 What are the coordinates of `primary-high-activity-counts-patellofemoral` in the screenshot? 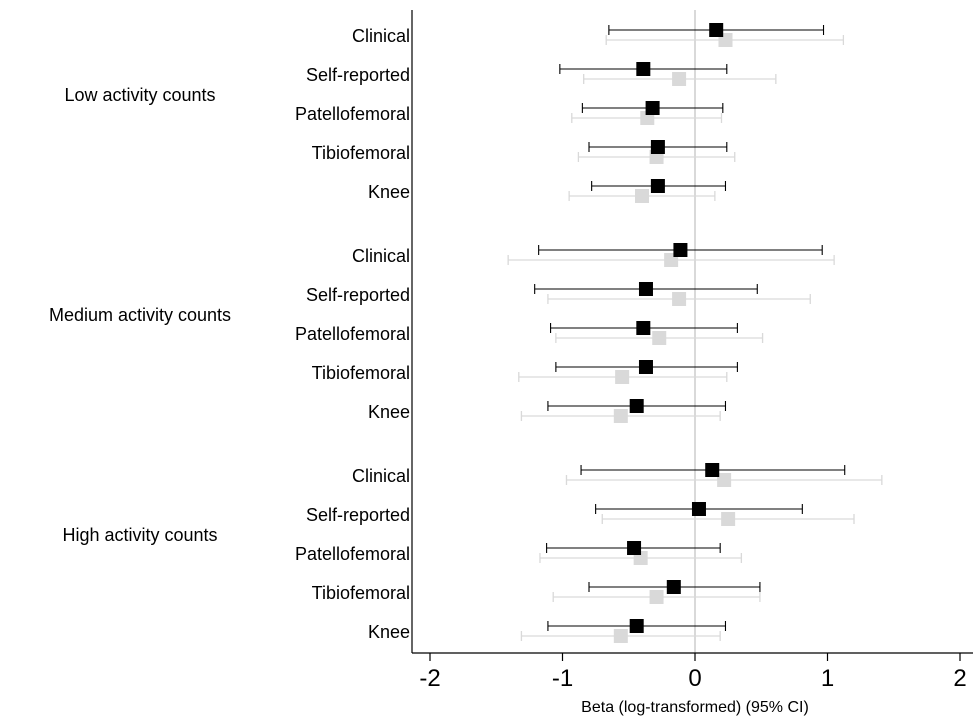 It's located at (633, 548).